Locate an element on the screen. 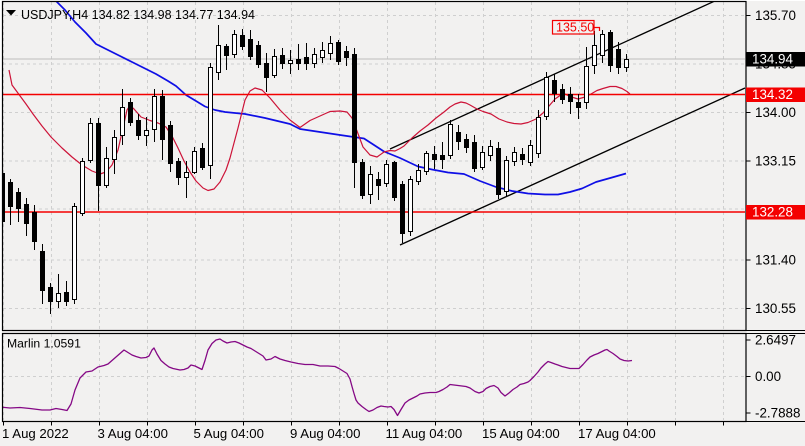 This screenshot has height=446, width=805. svg-text: 132.28 is located at coordinates (772, 212).